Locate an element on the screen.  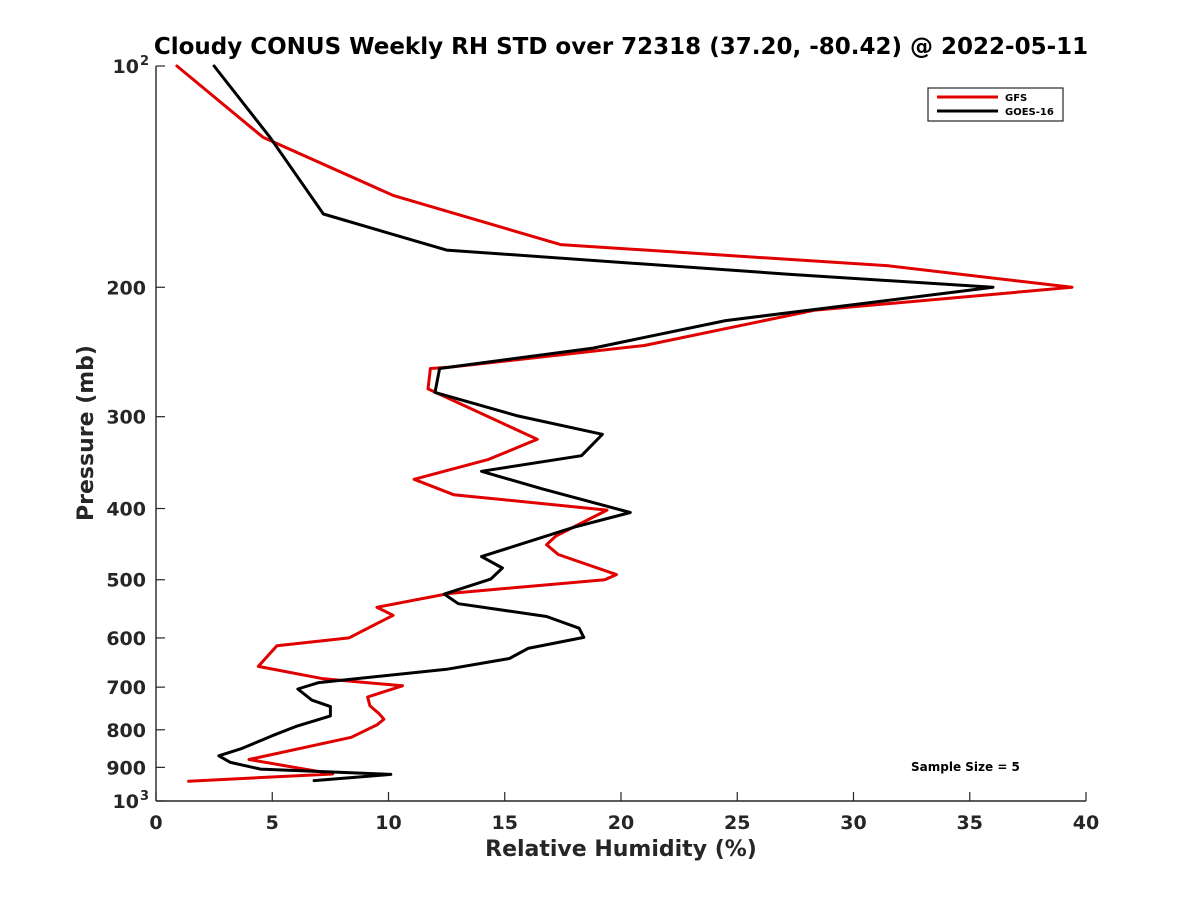
y-tick-exponent: 3 is located at coordinates (144, 796).